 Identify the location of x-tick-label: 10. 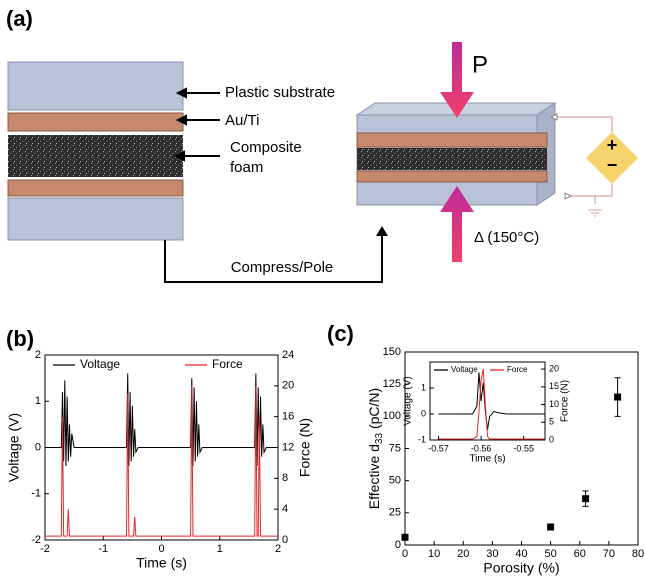
(434, 554).